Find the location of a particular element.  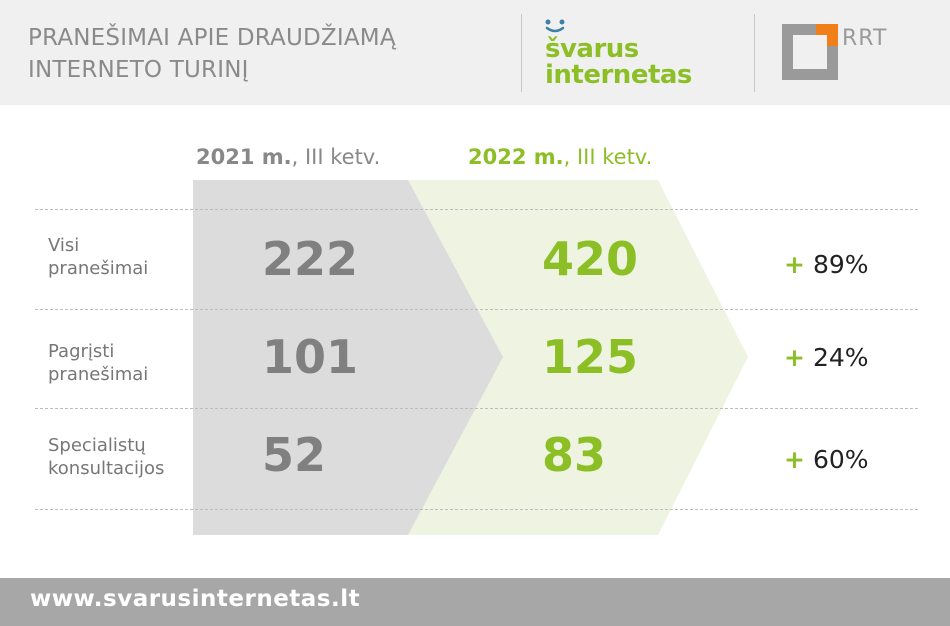

value-2022-visi: 420 is located at coordinates (590, 259).